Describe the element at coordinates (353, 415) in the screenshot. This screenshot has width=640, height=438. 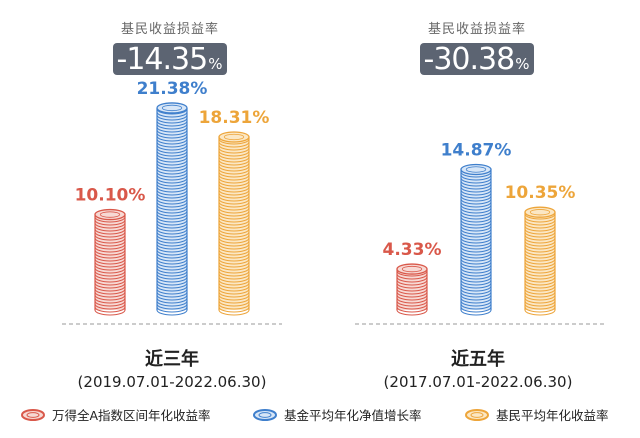
I see `legend-label-fund: 基金平均年化净值增长率` at that location.